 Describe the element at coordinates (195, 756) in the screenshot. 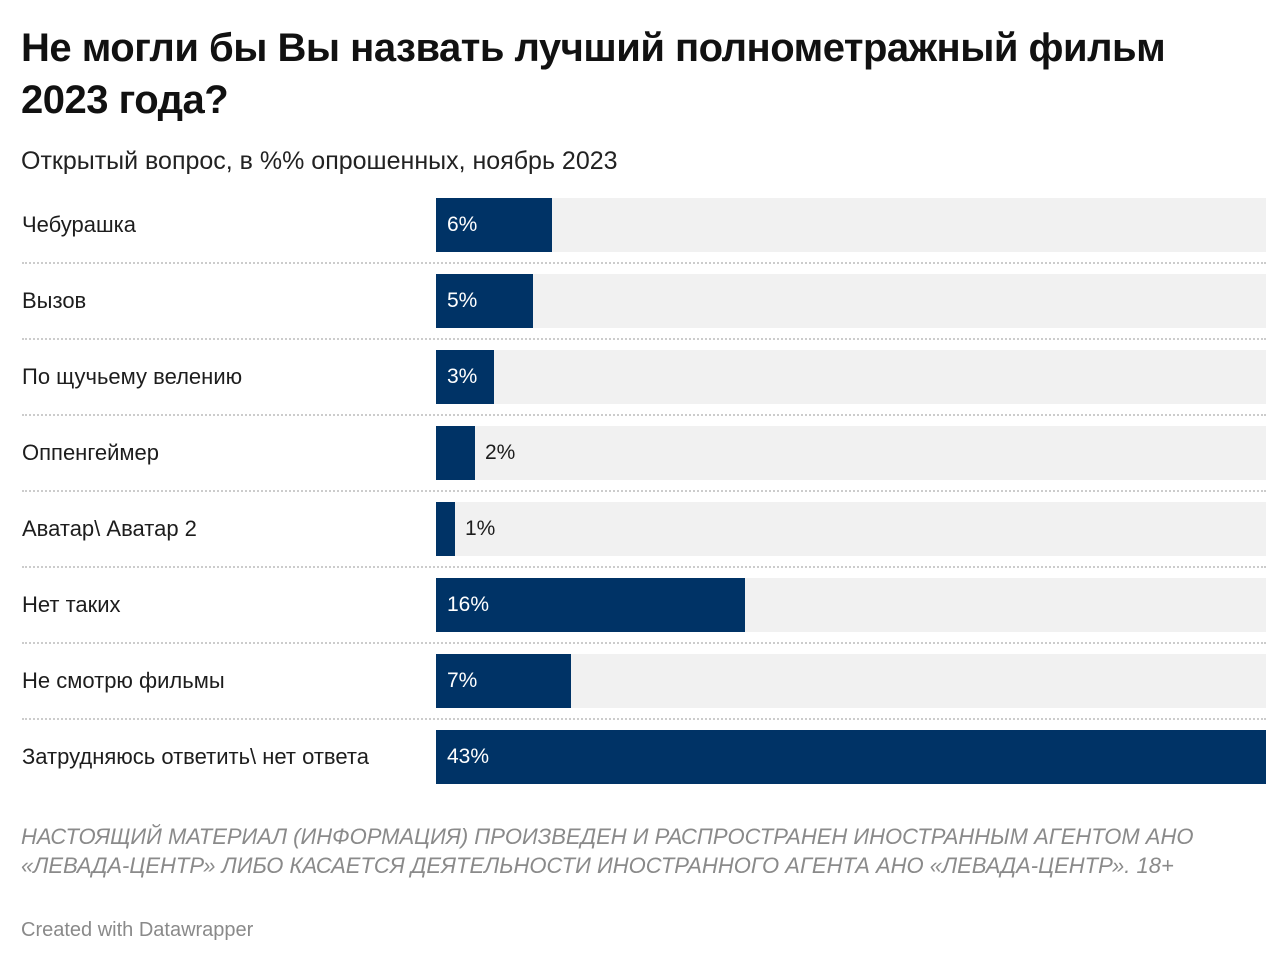

I see `category-label: Затрудняюсь ответить\ нет ответа` at that location.